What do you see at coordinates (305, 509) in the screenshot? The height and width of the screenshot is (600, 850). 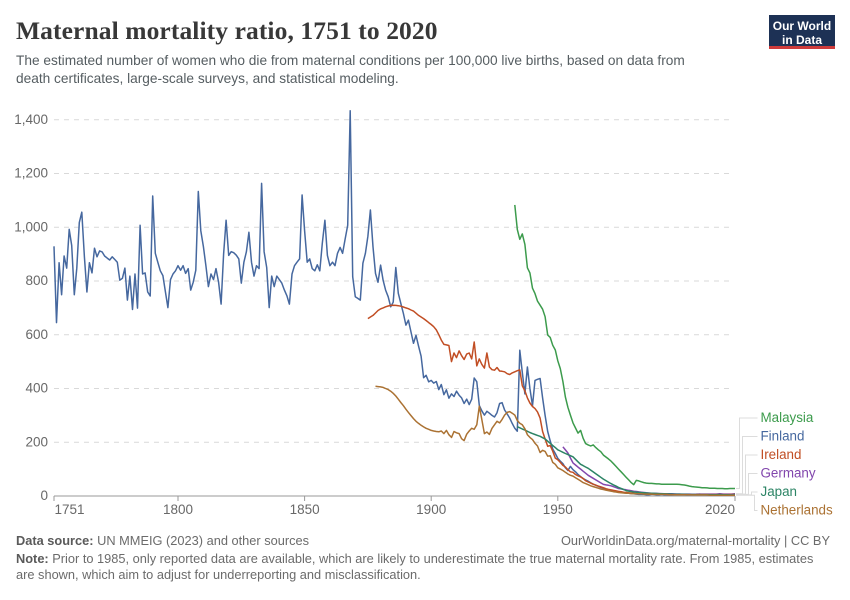 I see `svg-text: 1850` at bounding box center [305, 509].